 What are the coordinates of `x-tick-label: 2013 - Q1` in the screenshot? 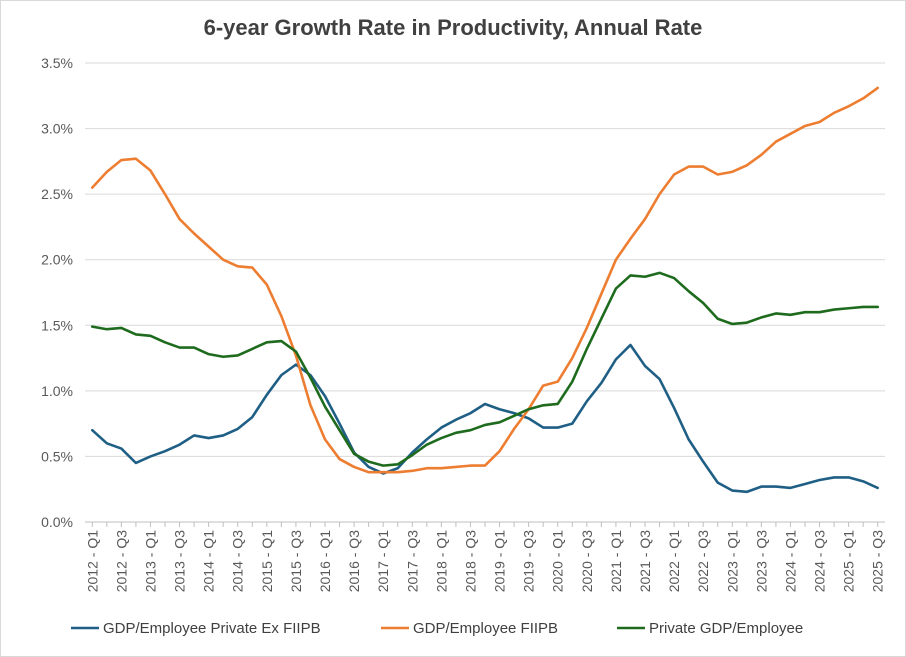 It's located at (150, 561).